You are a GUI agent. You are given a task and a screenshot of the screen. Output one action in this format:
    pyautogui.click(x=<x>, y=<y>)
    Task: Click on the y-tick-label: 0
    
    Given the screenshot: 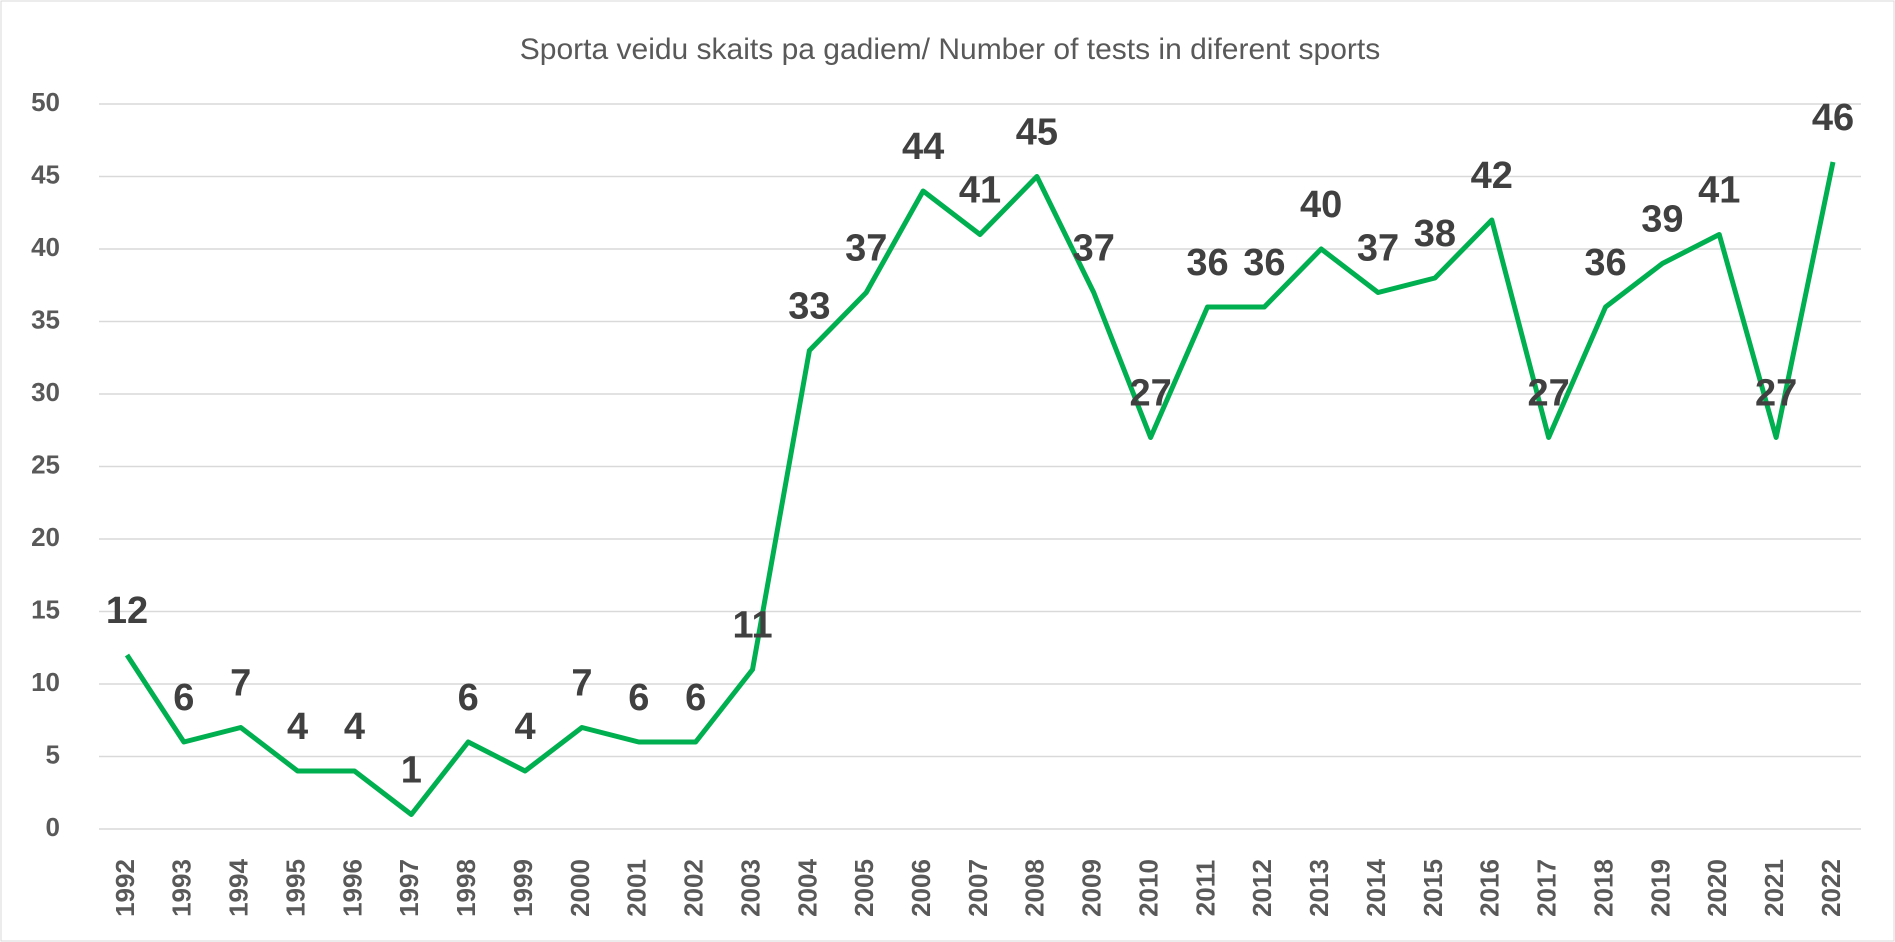 What is the action you would take?
    pyautogui.click(x=53, y=827)
    